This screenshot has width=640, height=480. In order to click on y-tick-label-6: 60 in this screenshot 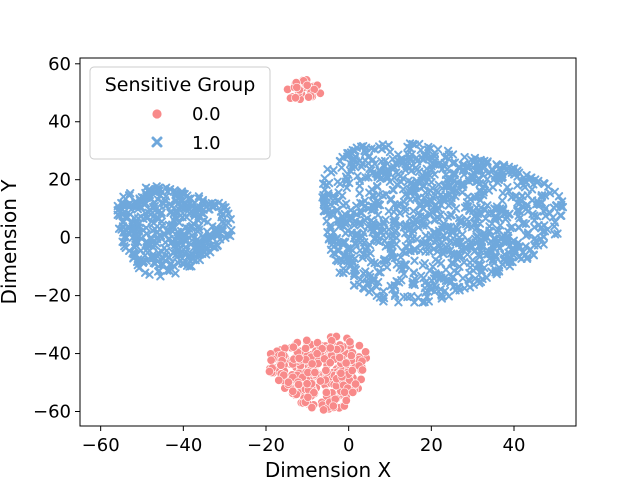, I will do `click(59, 64)`.